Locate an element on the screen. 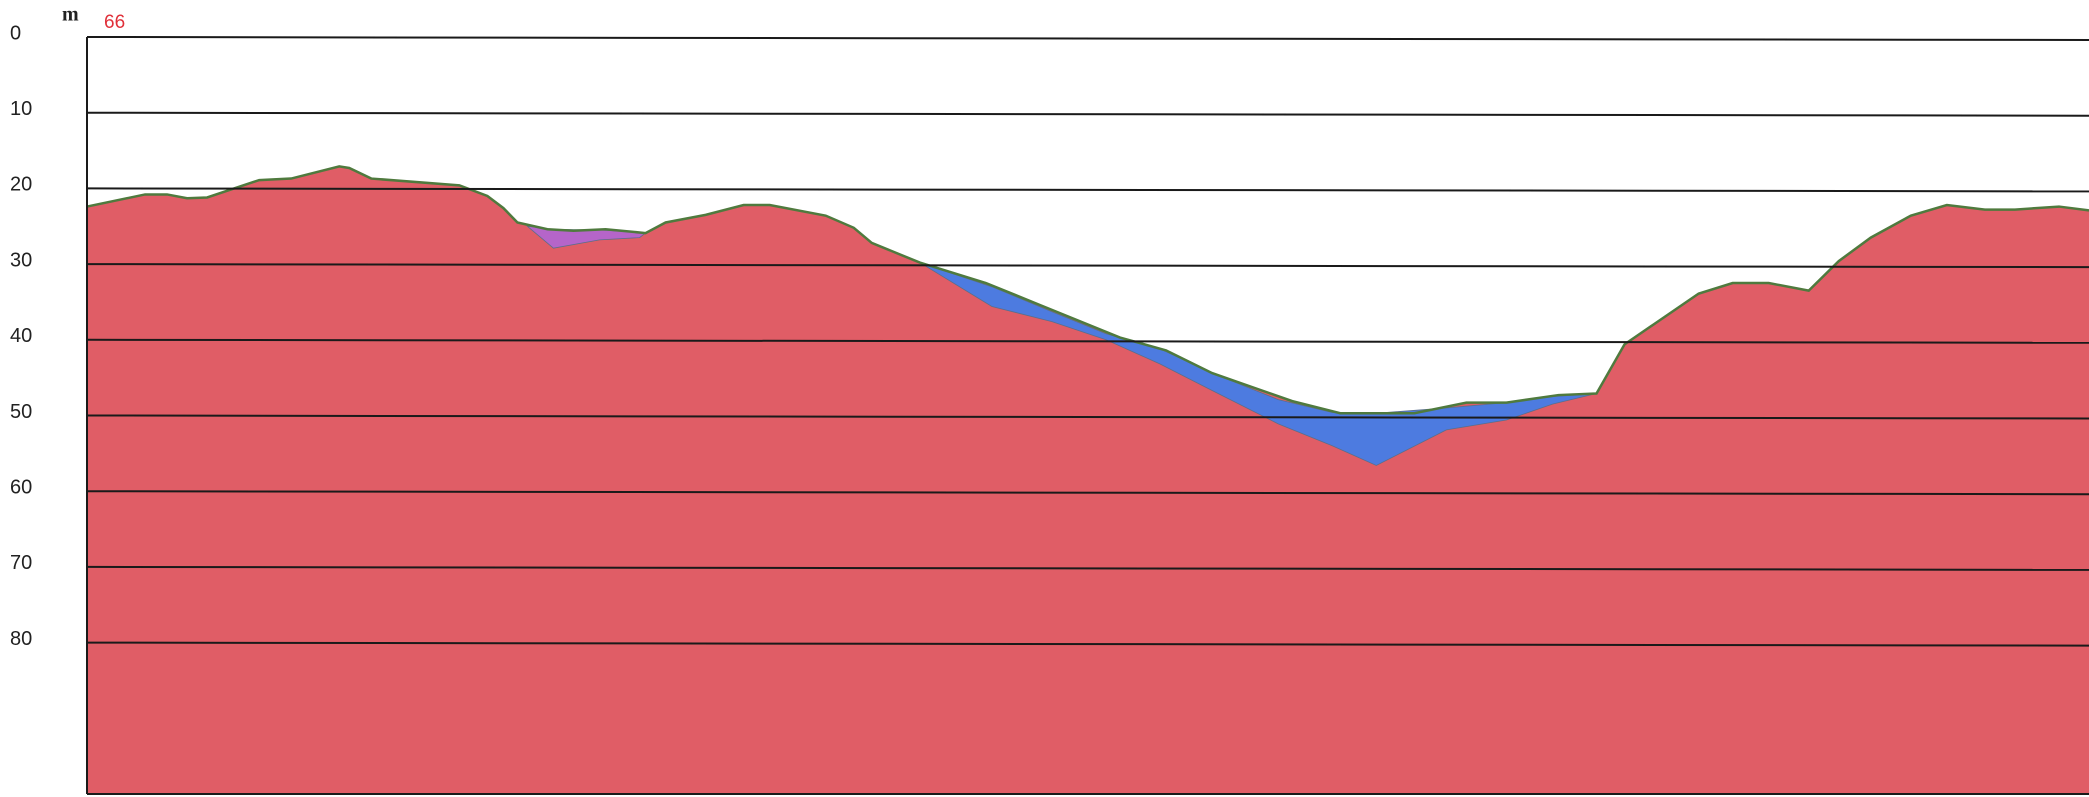 The height and width of the screenshot is (797, 2089). y-axis-label: m is located at coordinates (70, 15).